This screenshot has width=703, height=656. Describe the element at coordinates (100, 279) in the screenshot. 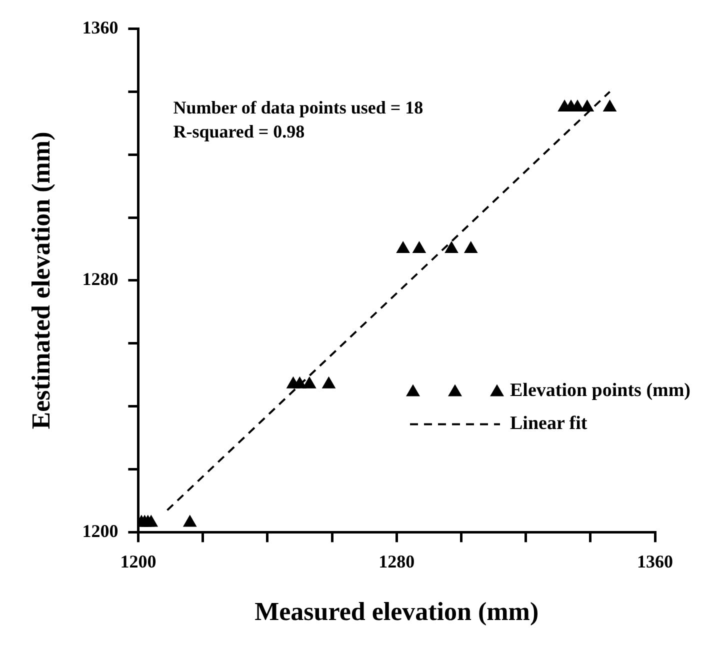

I see `y-tick-label: 1280` at that location.